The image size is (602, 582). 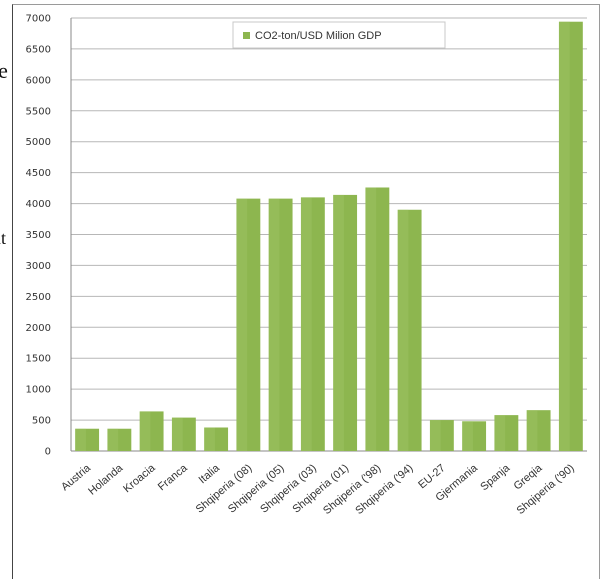 I want to click on page-background, so click(x=6, y=291).